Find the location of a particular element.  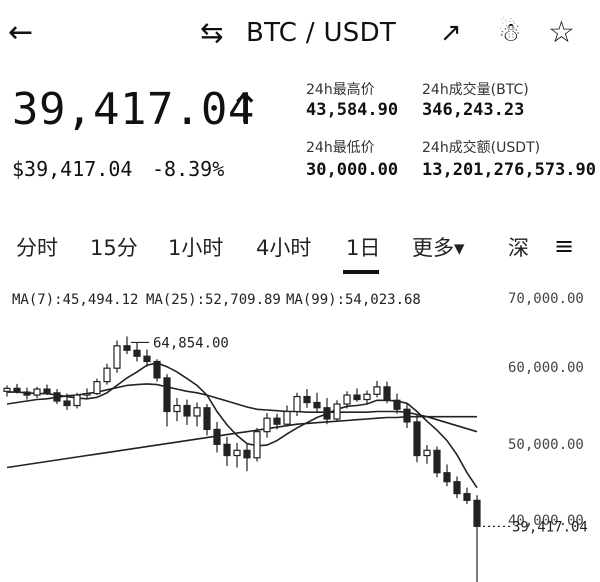

vol-usdt-label: 24h成交额(USDT) is located at coordinates (481, 148).